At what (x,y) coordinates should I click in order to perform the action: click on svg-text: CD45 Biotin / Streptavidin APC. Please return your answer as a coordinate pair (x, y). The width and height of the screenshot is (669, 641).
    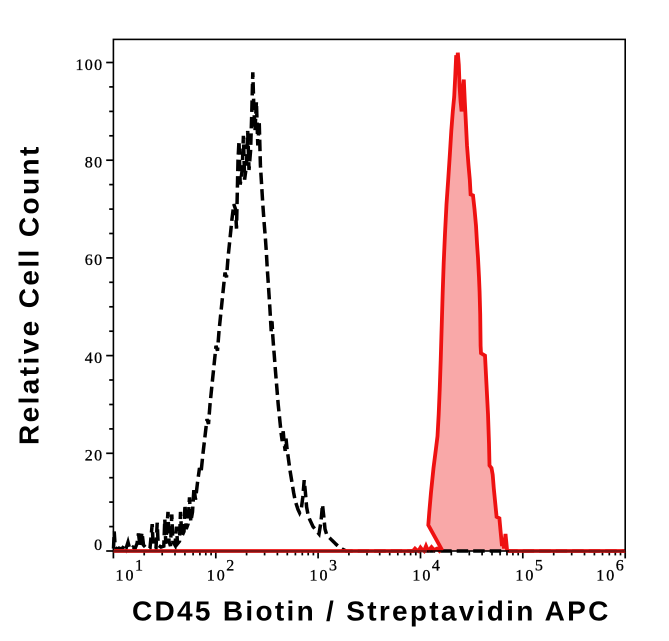
    Looking at the image, I should click on (371, 611).